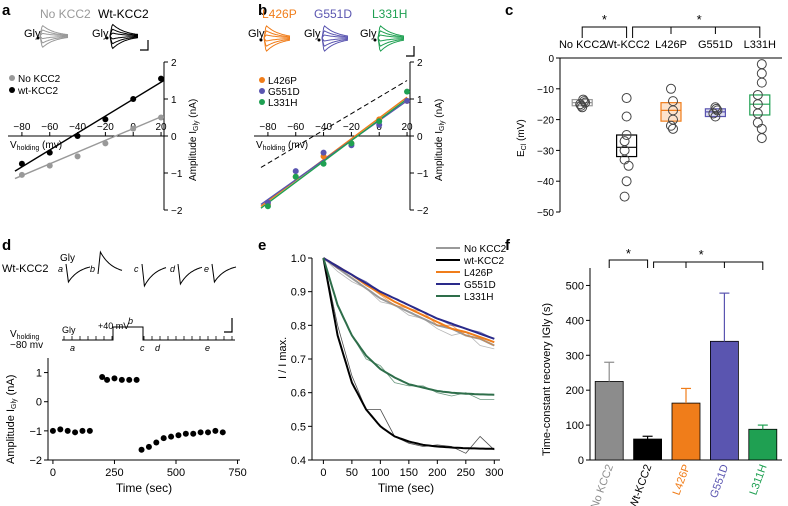  I want to click on c-category-label: No KCC2, so click(582, 45).